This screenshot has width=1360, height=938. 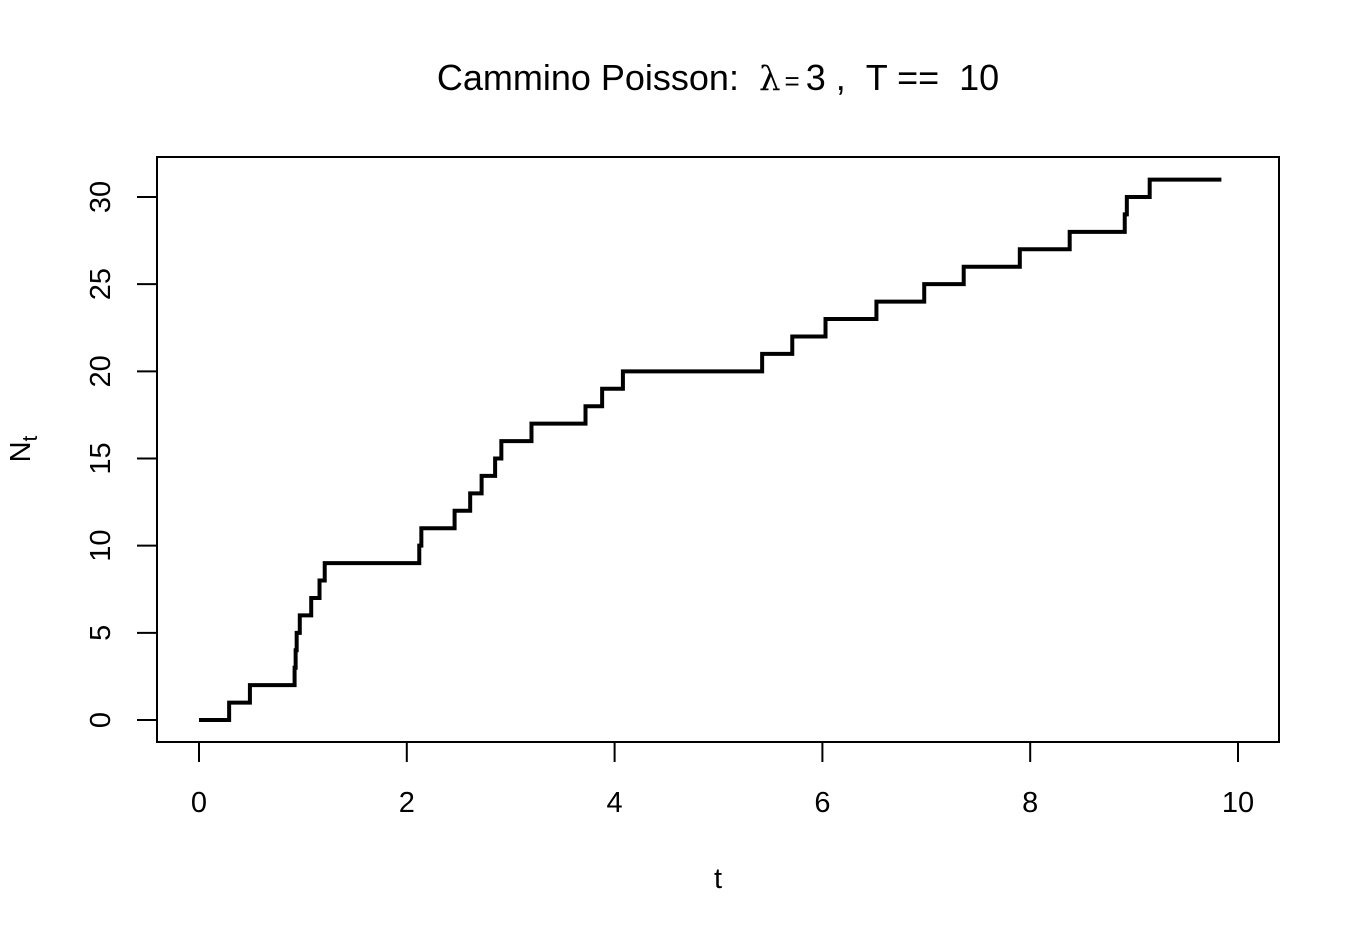 What do you see at coordinates (21, 451) in the screenshot?
I see `y-axis-label-main: N` at bounding box center [21, 451].